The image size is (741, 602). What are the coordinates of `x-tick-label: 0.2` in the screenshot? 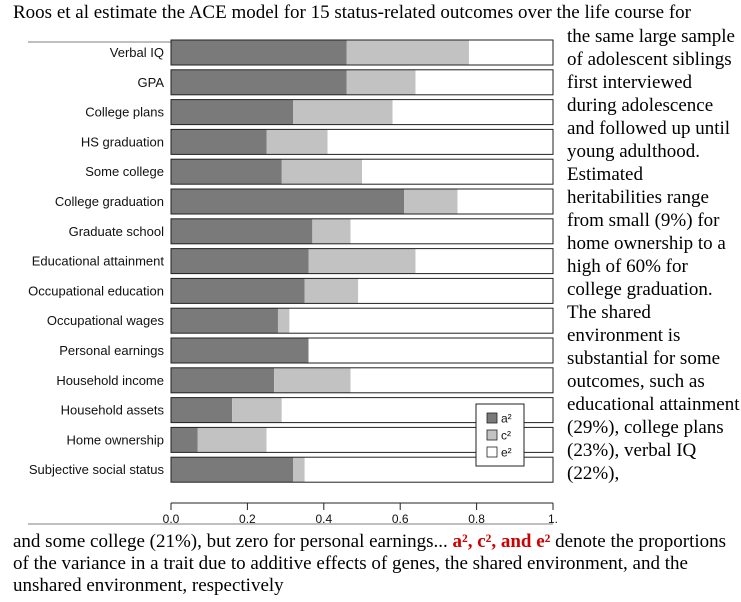 It's located at (247, 519).